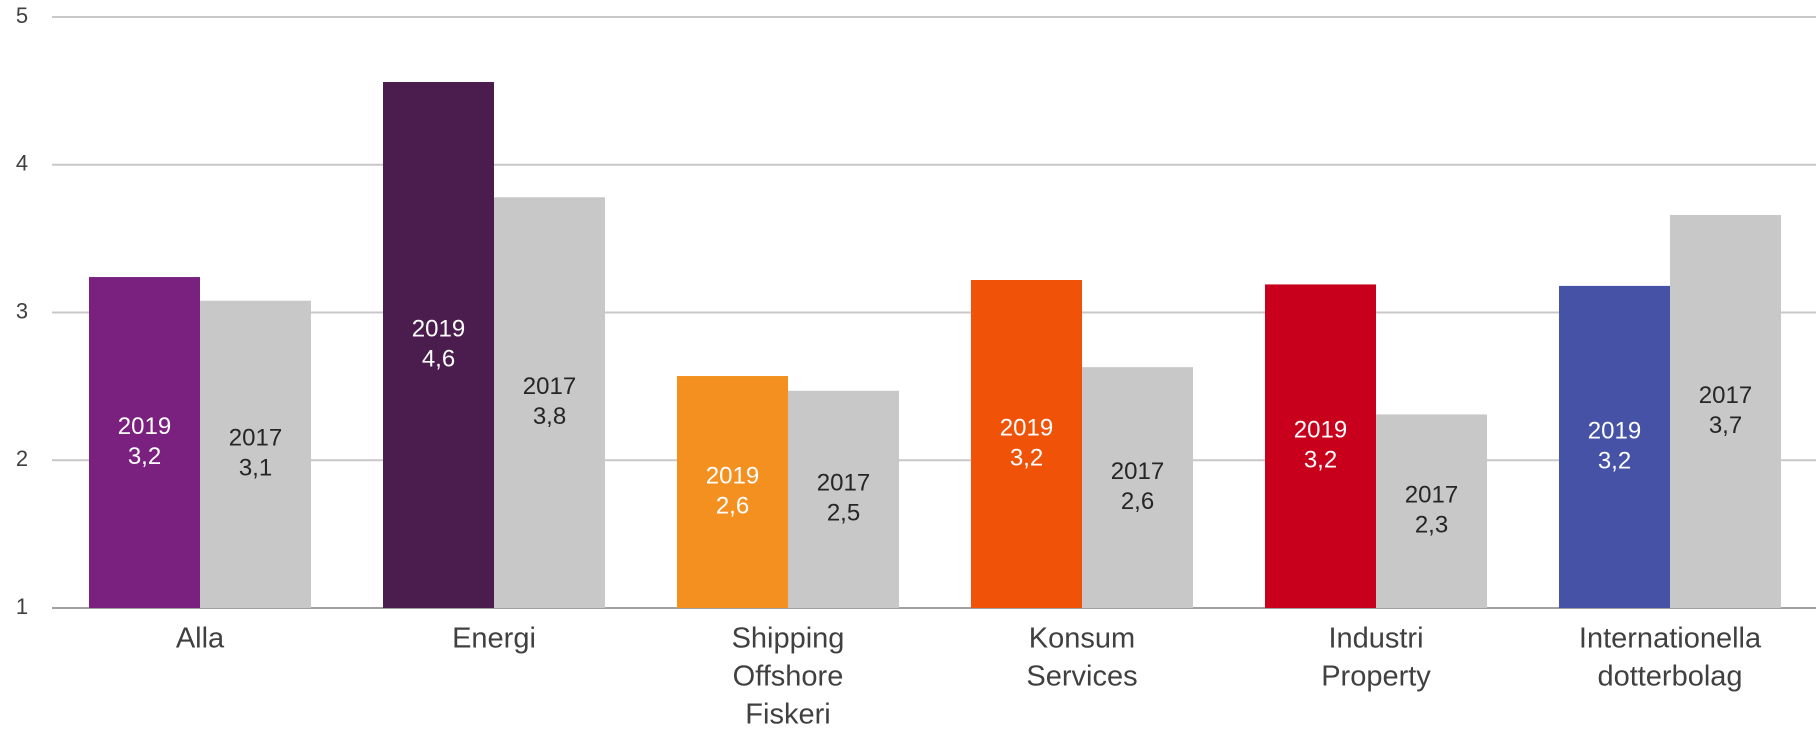 The height and width of the screenshot is (730, 1816). Describe the element at coordinates (1082, 639) in the screenshot. I see `x-tick-label: Konsum` at that location.